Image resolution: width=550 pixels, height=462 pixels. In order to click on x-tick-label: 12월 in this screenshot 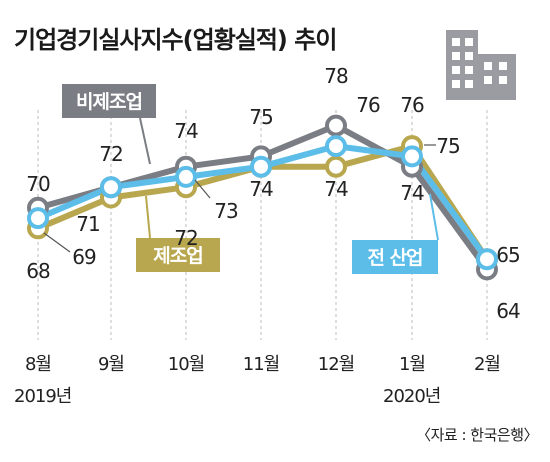, I will do `click(336, 364)`.